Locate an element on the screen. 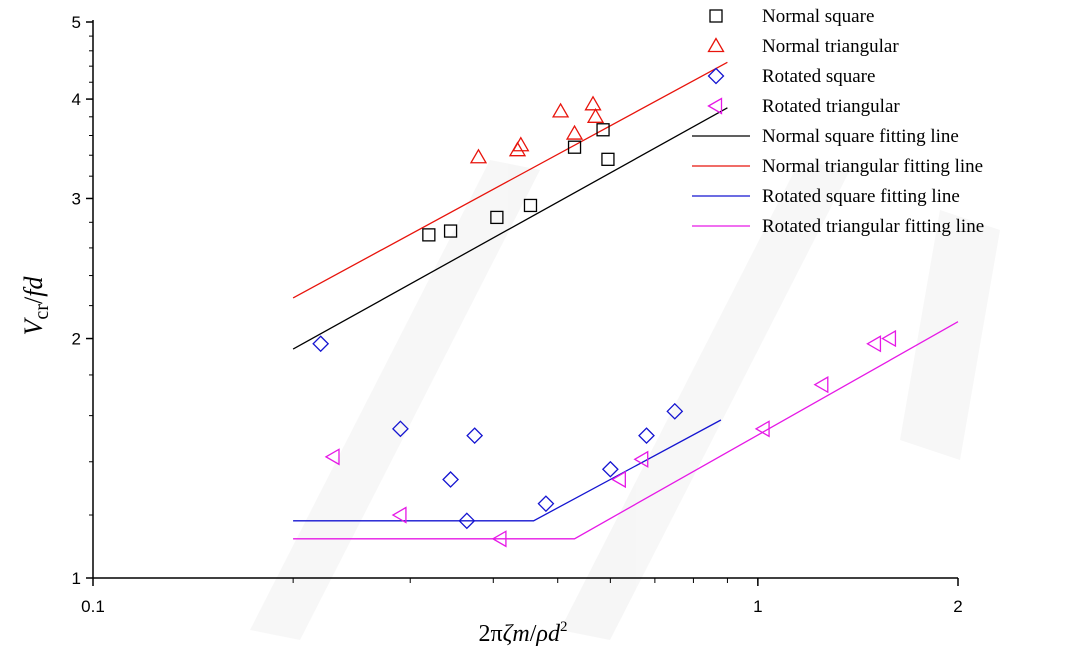 The width and height of the screenshot is (1068, 650). x-tick-label: 0.1 is located at coordinates (93, 606).